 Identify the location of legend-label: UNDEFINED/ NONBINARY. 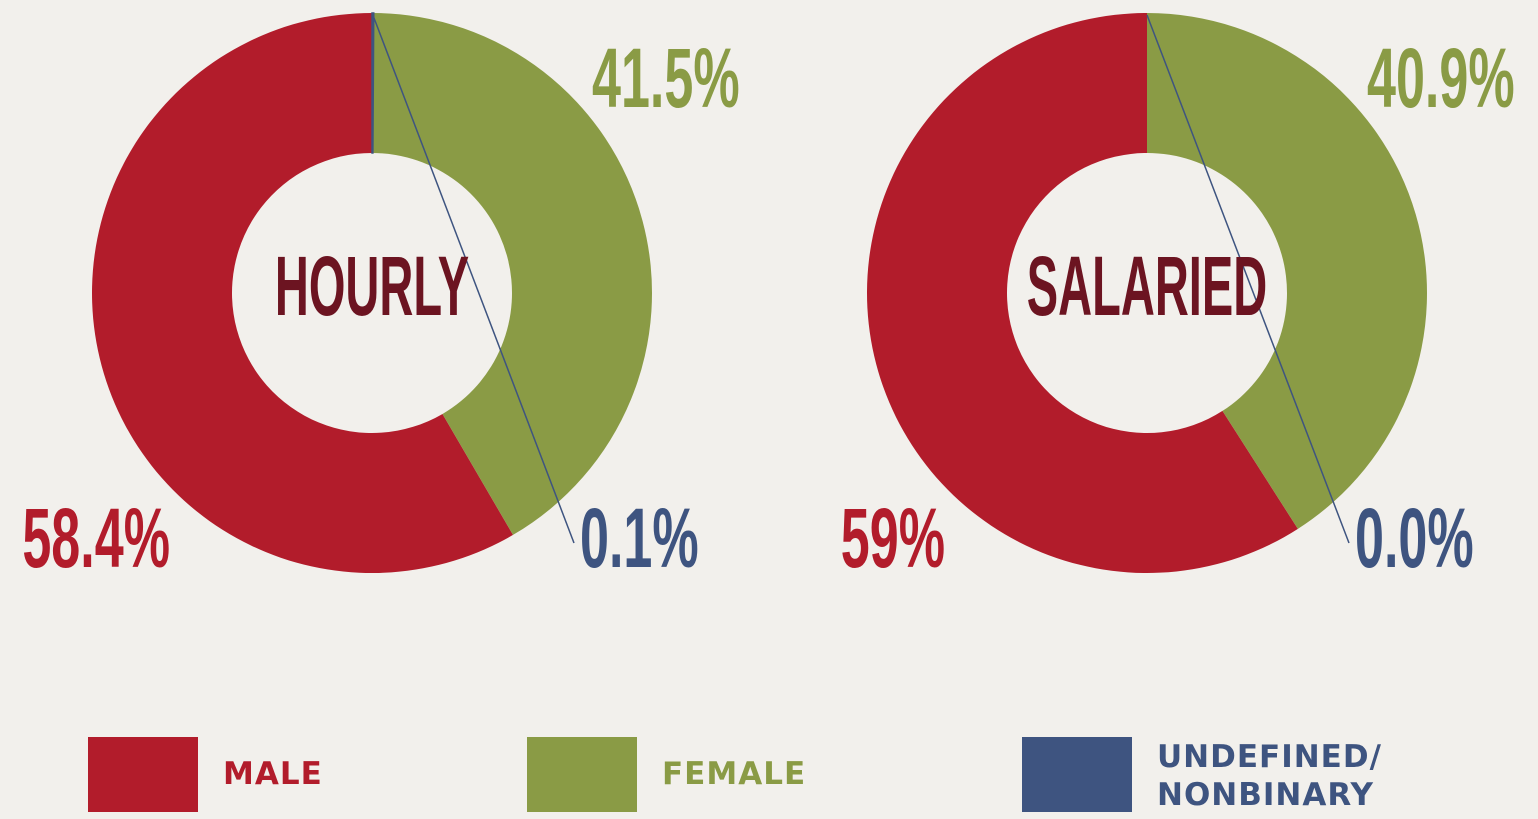
(1269, 776).